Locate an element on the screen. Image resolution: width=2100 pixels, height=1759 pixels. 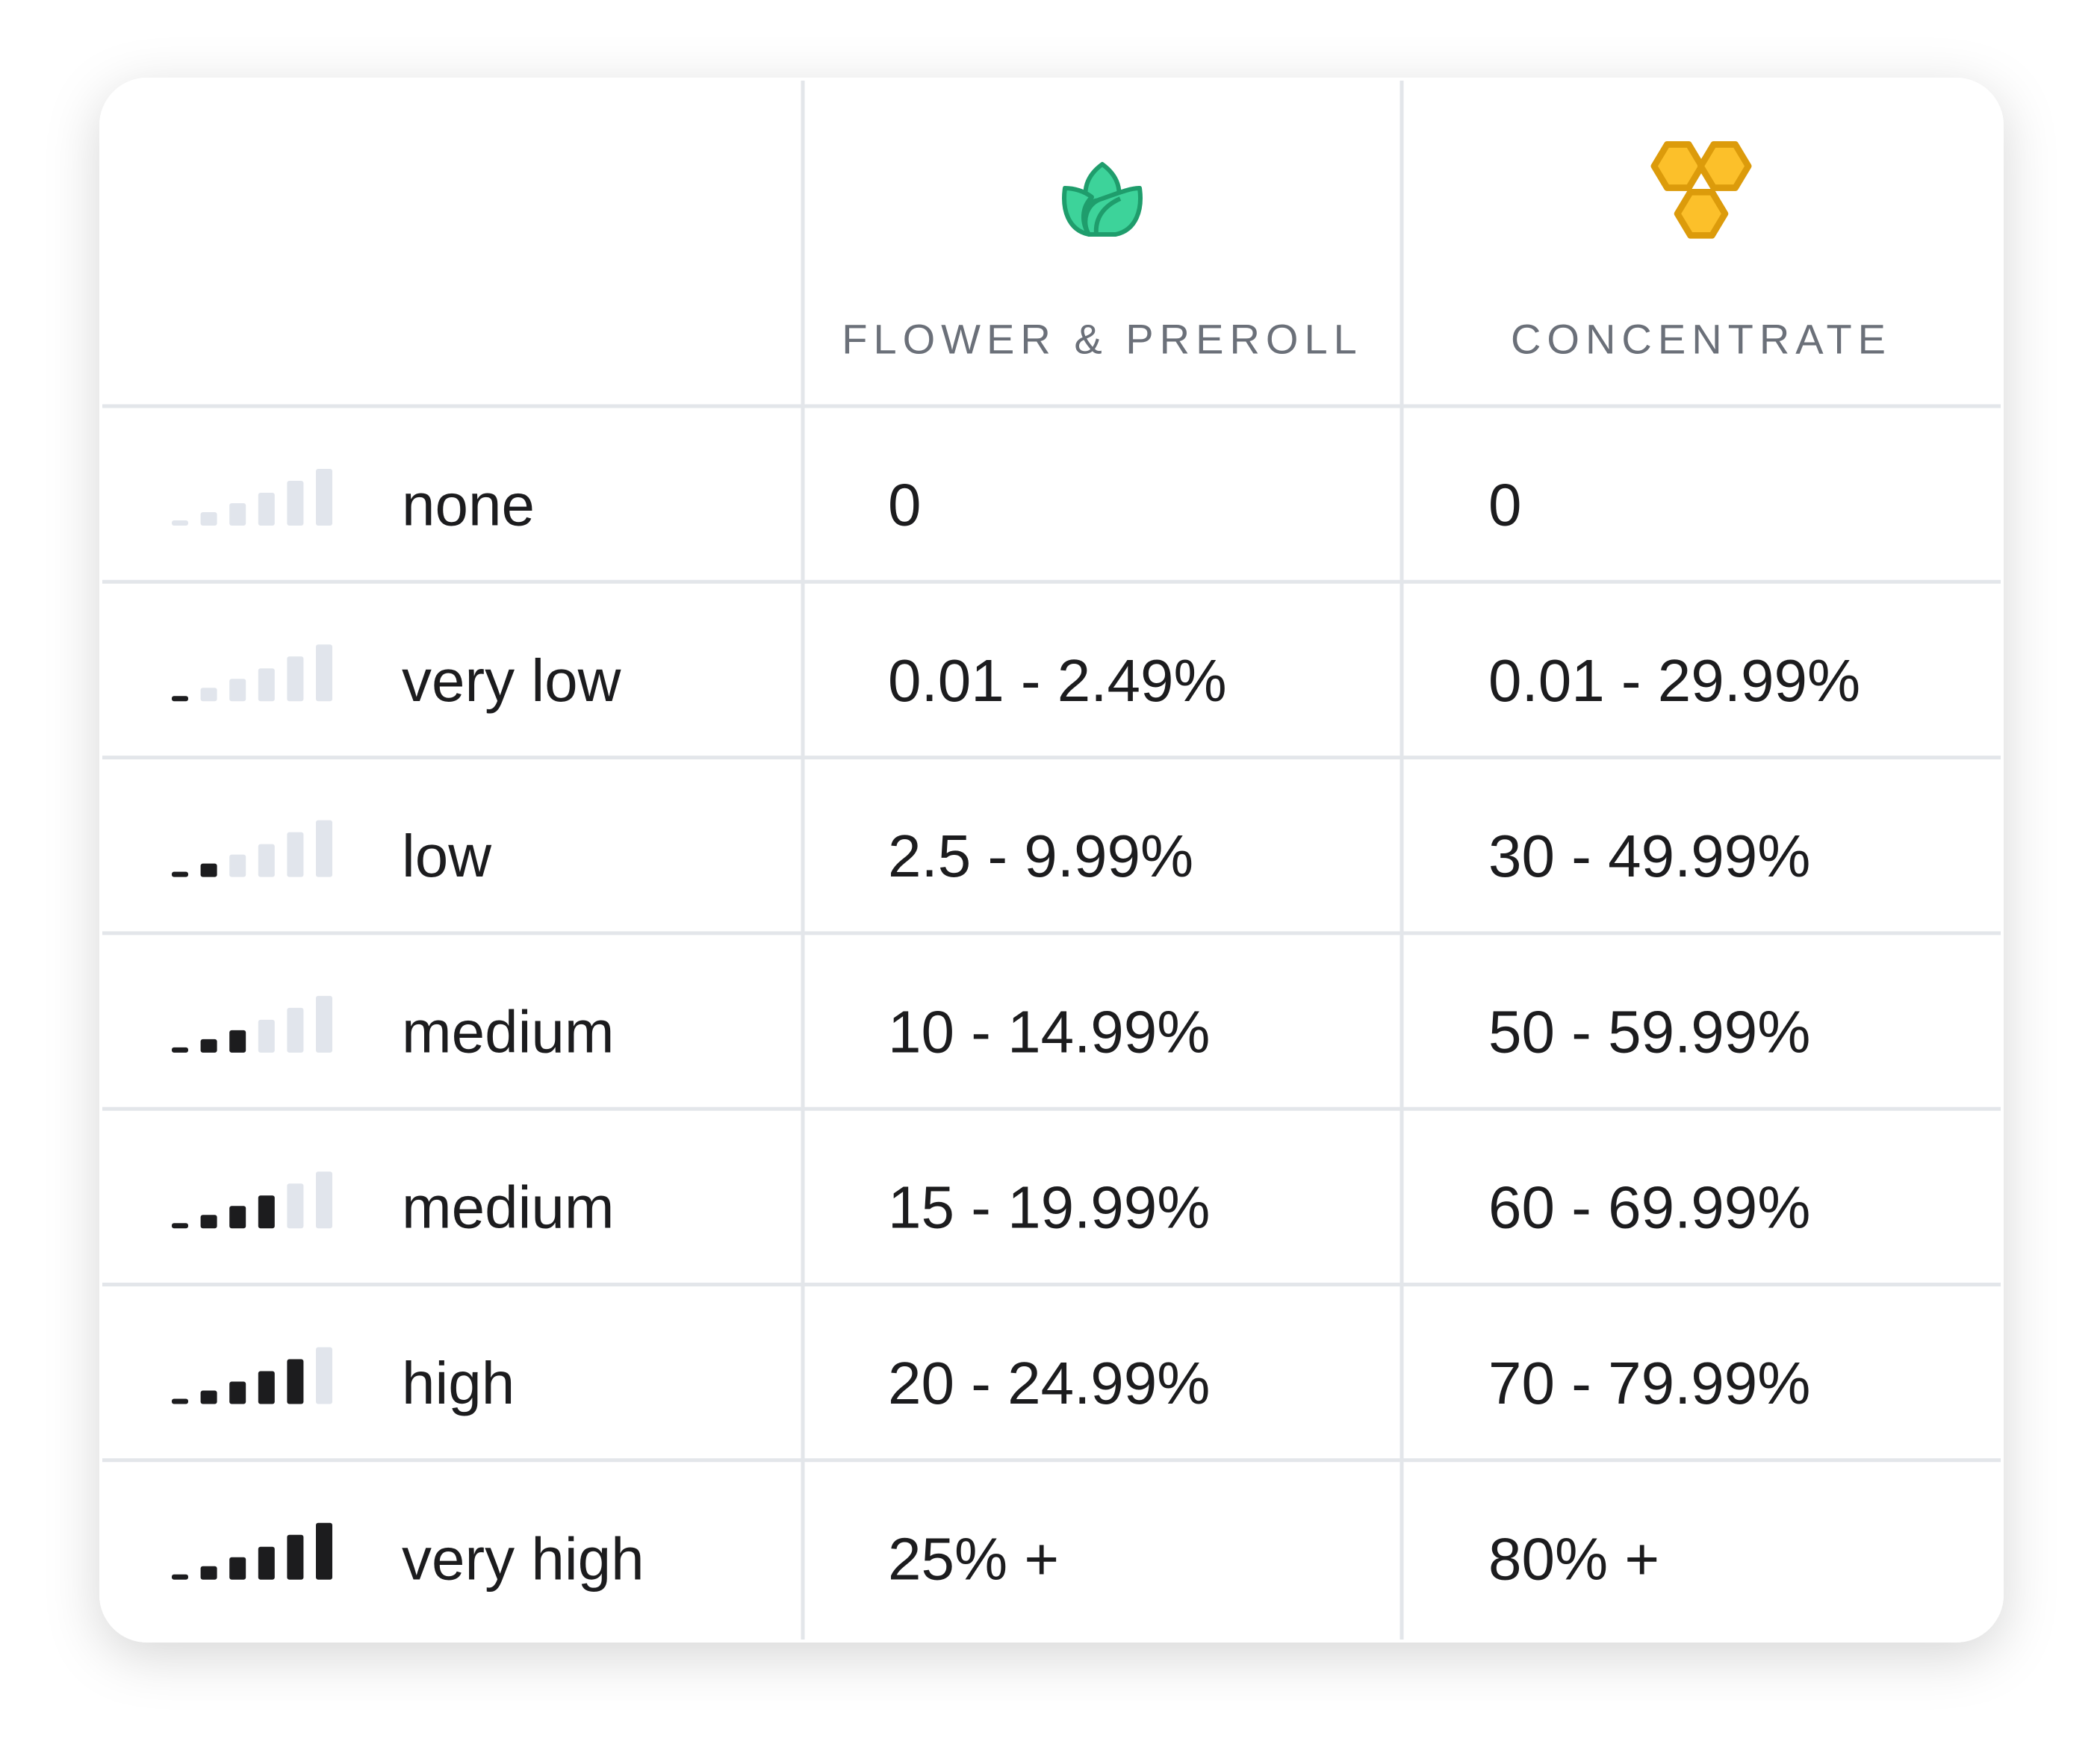
cell-value: 0.01 - 2.49% is located at coordinates (1057, 680).